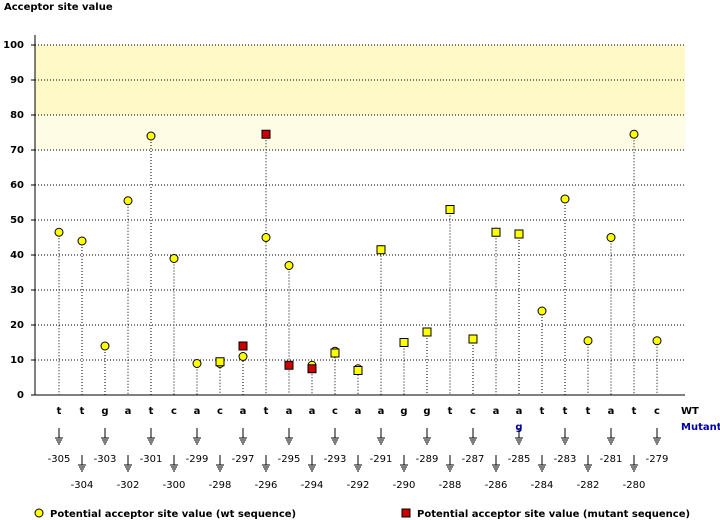 The image size is (720, 520). I want to click on x-tick-label: -303, so click(105, 459).